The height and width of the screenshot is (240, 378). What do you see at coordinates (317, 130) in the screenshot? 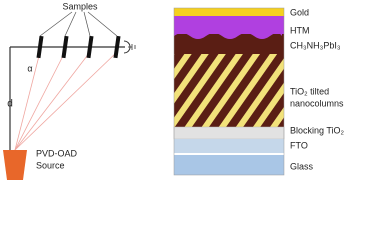
I see `layer-label: Blocking TiO₂` at bounding box center [317, 130].